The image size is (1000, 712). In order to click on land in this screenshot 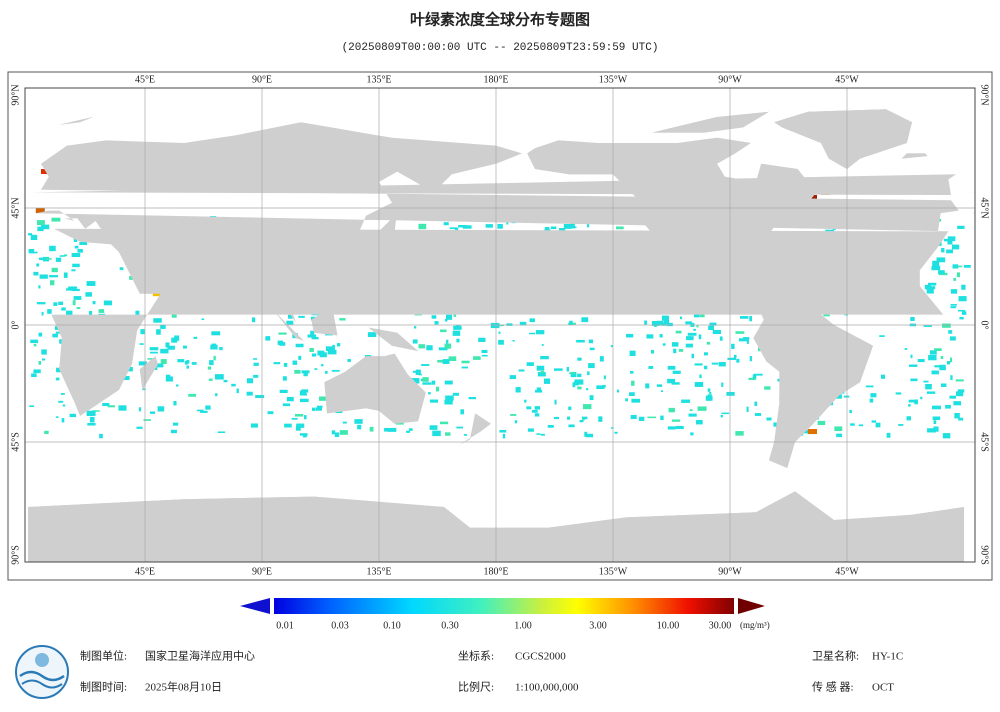, I will do `click(393, 339)`.